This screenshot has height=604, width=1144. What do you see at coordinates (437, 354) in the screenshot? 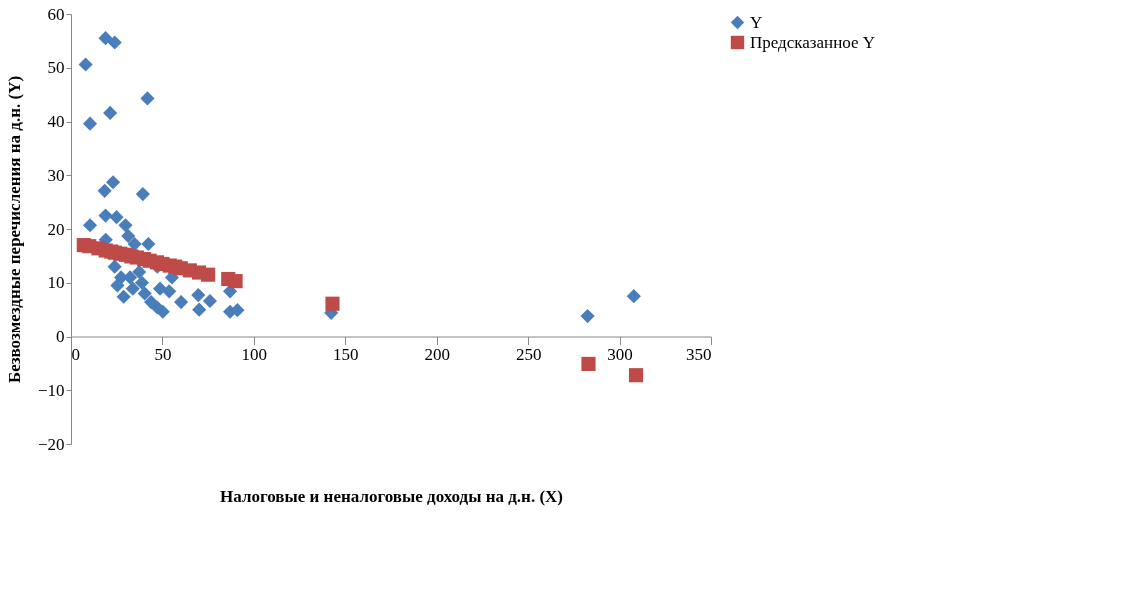
I see `x-tick-label: 200` at bounding box center [437, 354].